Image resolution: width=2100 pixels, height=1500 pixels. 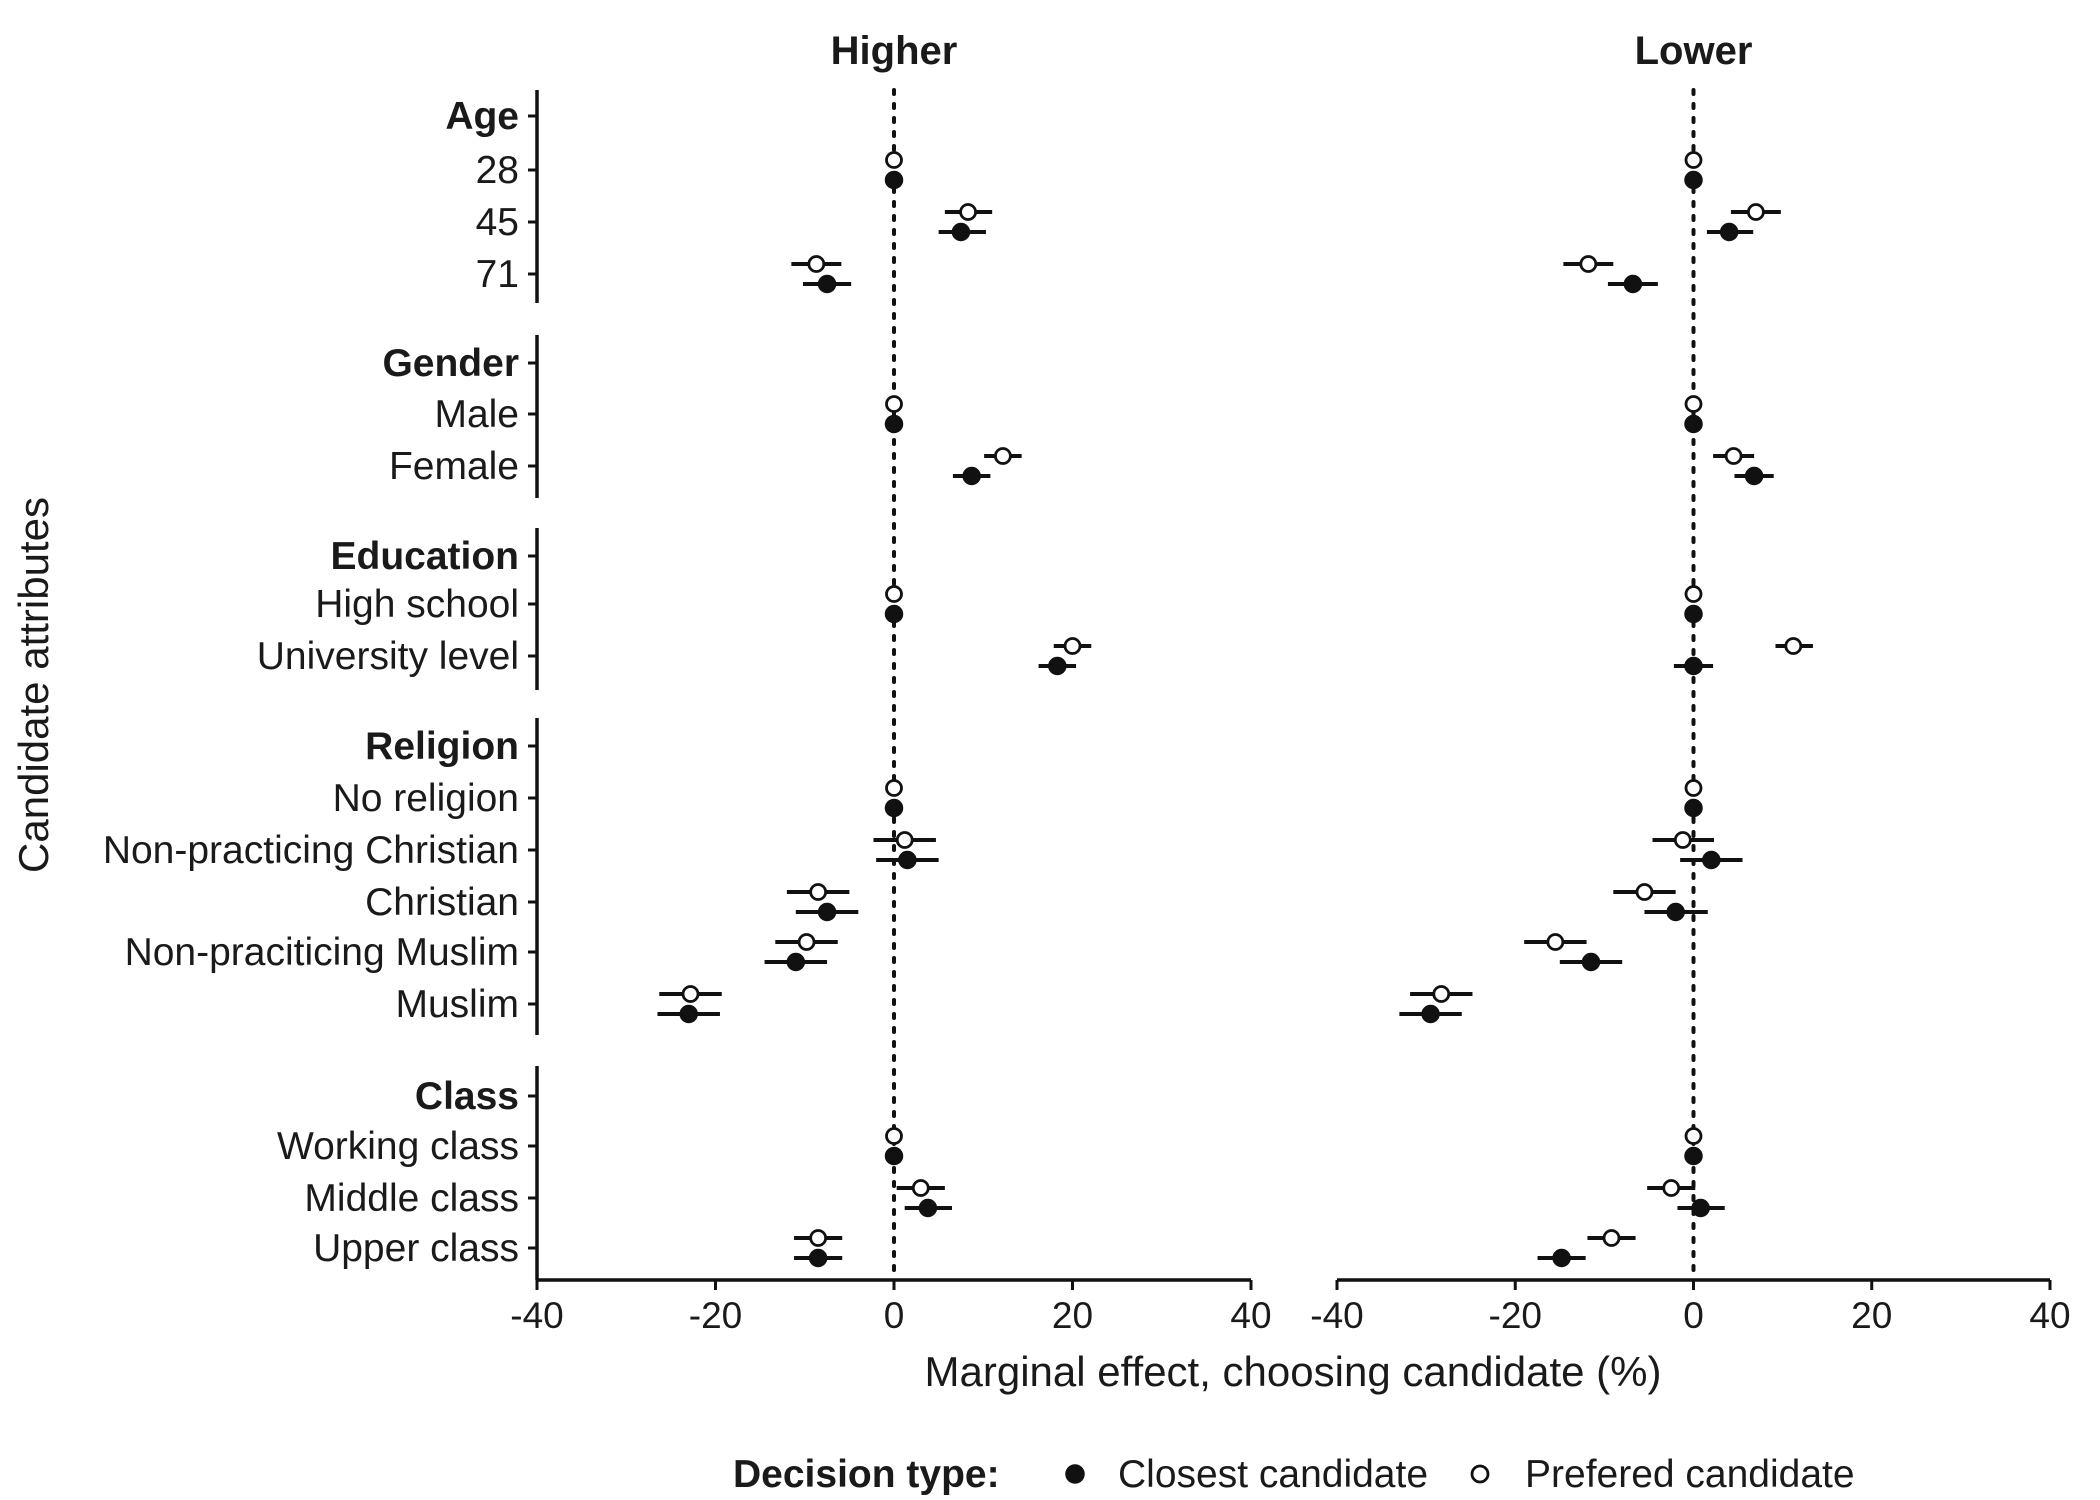 What do you see at coordinates (866, 1474) in the screenshot?
I see `legend-title: Decision type:` at bounding box center [866, 1474].